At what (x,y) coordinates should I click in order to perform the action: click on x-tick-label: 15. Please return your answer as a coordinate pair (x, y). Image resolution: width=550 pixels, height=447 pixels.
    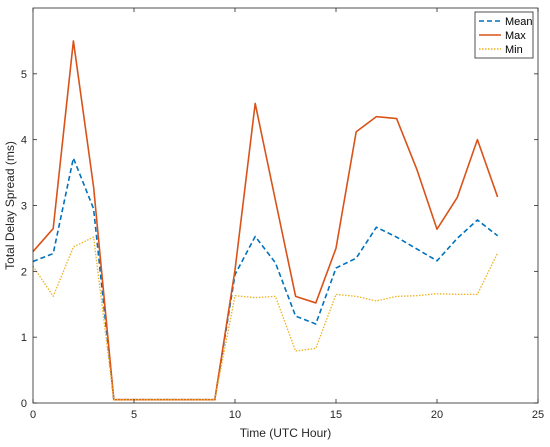
    Looking at the image, I should click on (336, 415).